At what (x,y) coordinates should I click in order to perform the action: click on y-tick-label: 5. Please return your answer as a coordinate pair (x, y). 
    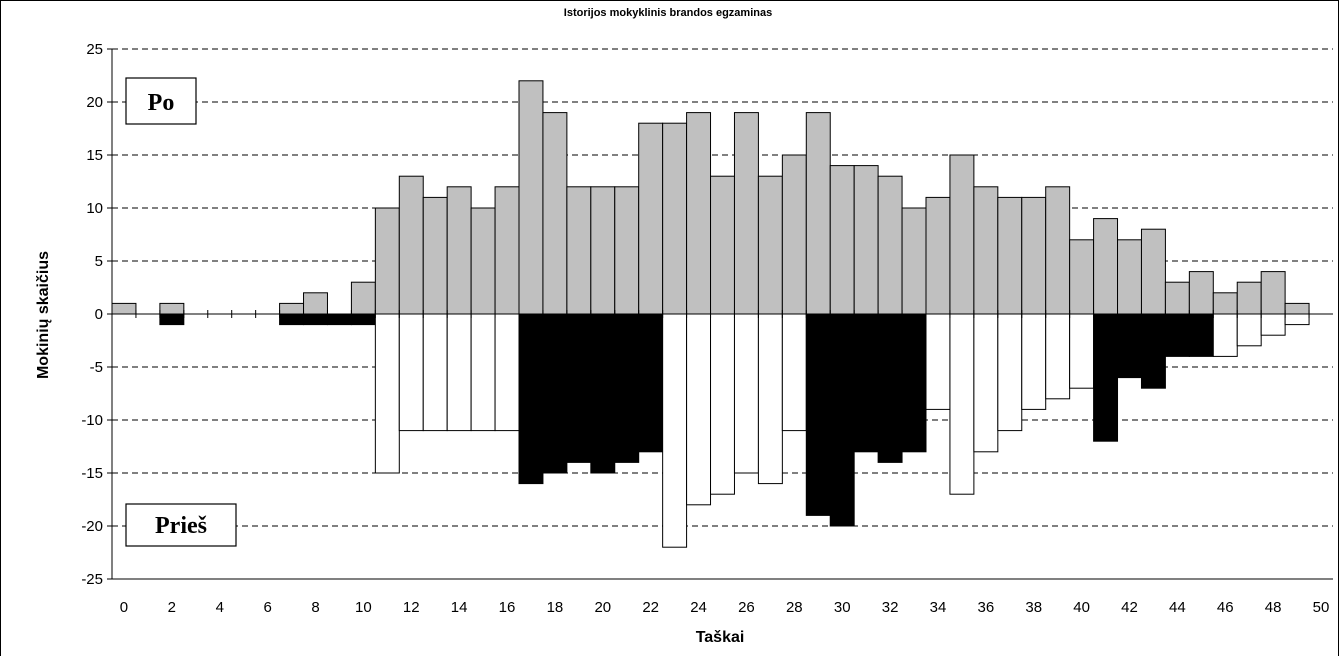
    Looking at the image, I should click on (99, 261).